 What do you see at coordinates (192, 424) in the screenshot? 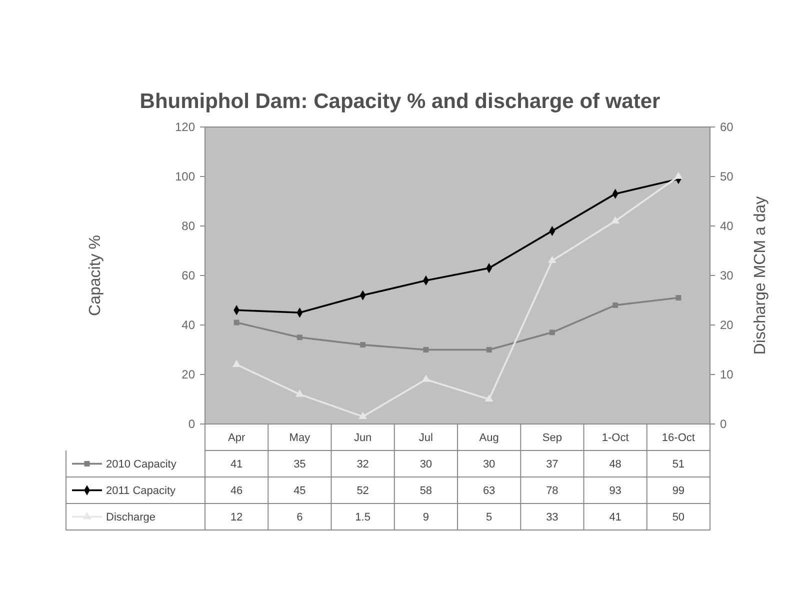
I see `y-tick-label: 0` at bounding box center [192, 424].